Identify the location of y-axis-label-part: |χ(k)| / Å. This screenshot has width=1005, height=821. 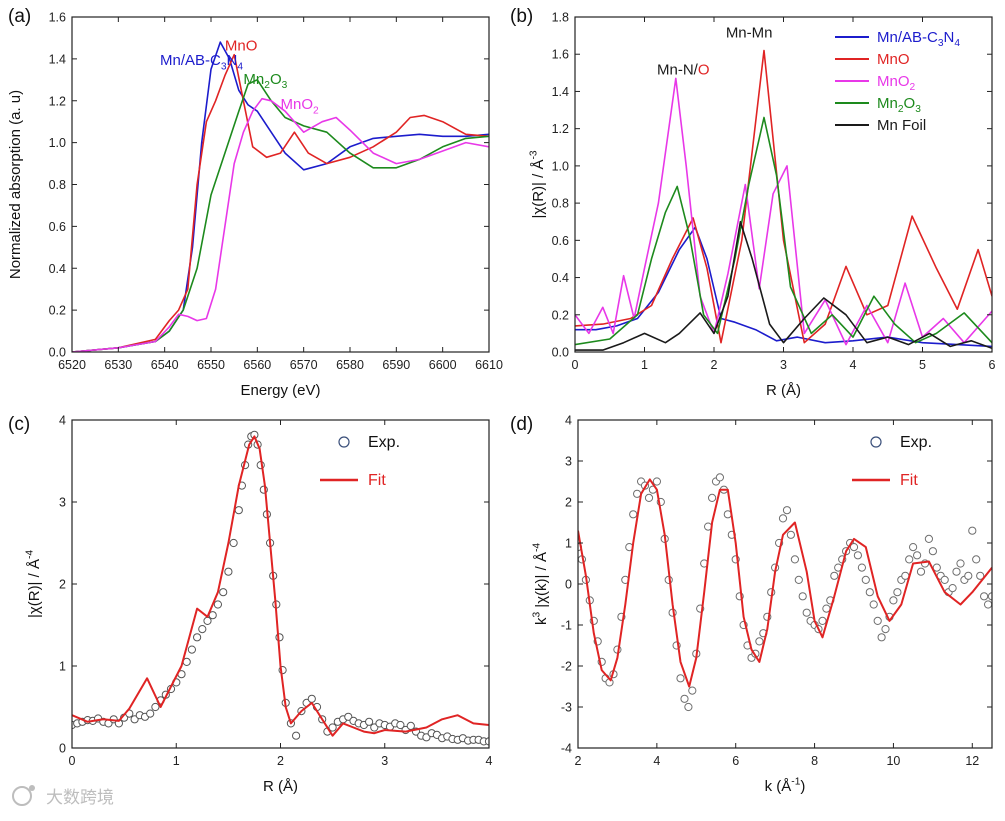
(541, 582).